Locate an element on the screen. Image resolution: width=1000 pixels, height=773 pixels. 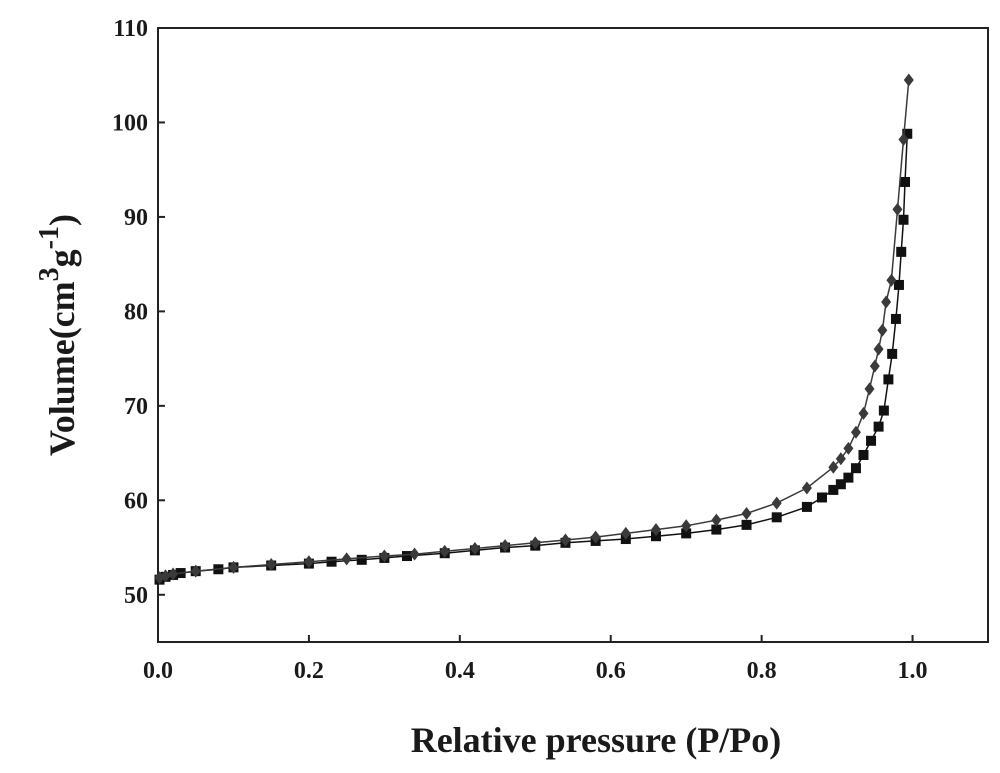
x-tick-label: 0.2 is located at coordinates (309, 671).